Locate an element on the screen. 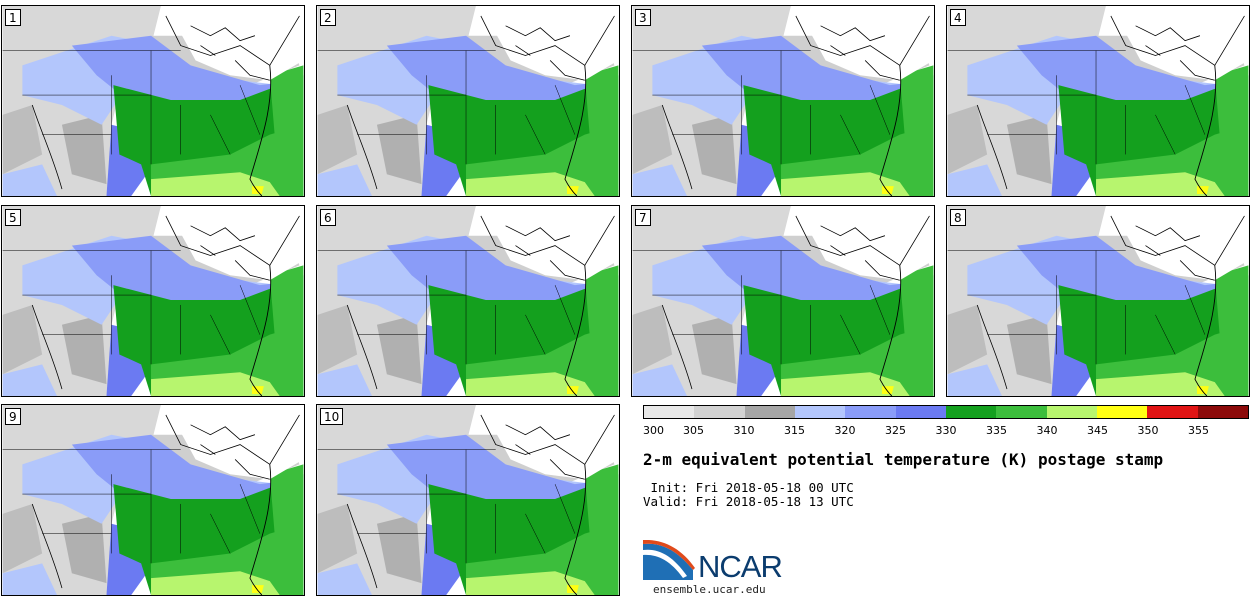 The image size is (1260, 597). map-panel-9: 9 is located at coordinates (153, 500).